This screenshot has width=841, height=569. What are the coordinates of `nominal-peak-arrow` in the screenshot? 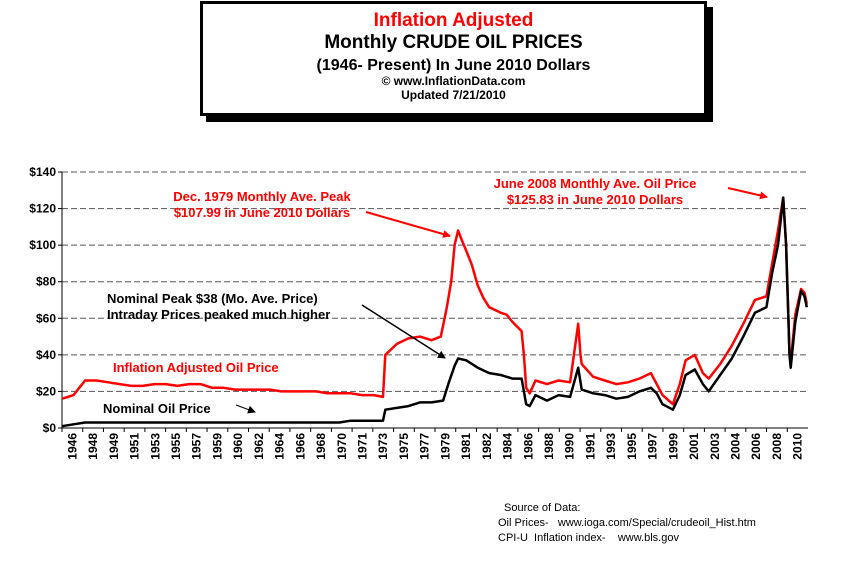 It's located at (403, 331).